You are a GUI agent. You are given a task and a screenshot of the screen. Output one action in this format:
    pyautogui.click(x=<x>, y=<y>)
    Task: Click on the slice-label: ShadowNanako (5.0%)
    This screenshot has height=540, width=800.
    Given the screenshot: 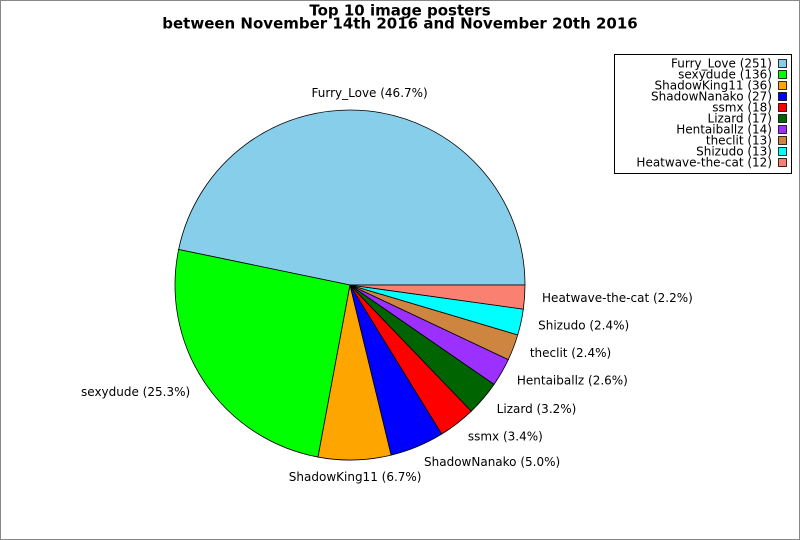 What is the action you would take?
    pyautogui.click(x=492, y=462)
    